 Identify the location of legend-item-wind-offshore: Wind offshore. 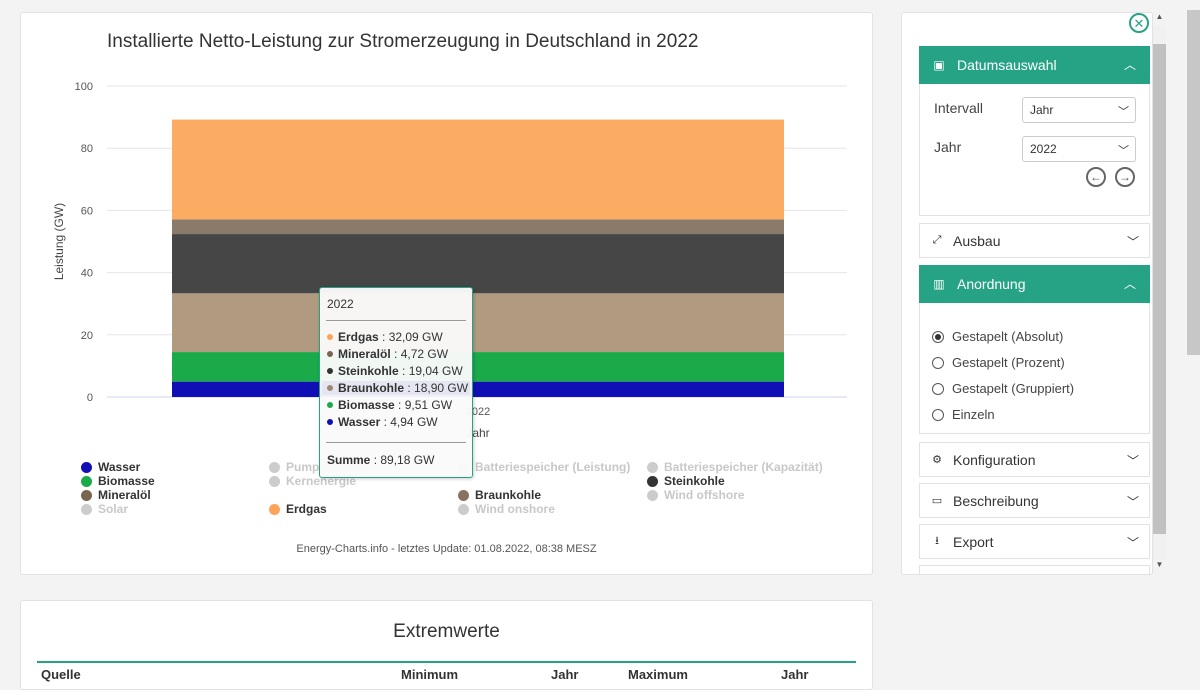
(696, 495).